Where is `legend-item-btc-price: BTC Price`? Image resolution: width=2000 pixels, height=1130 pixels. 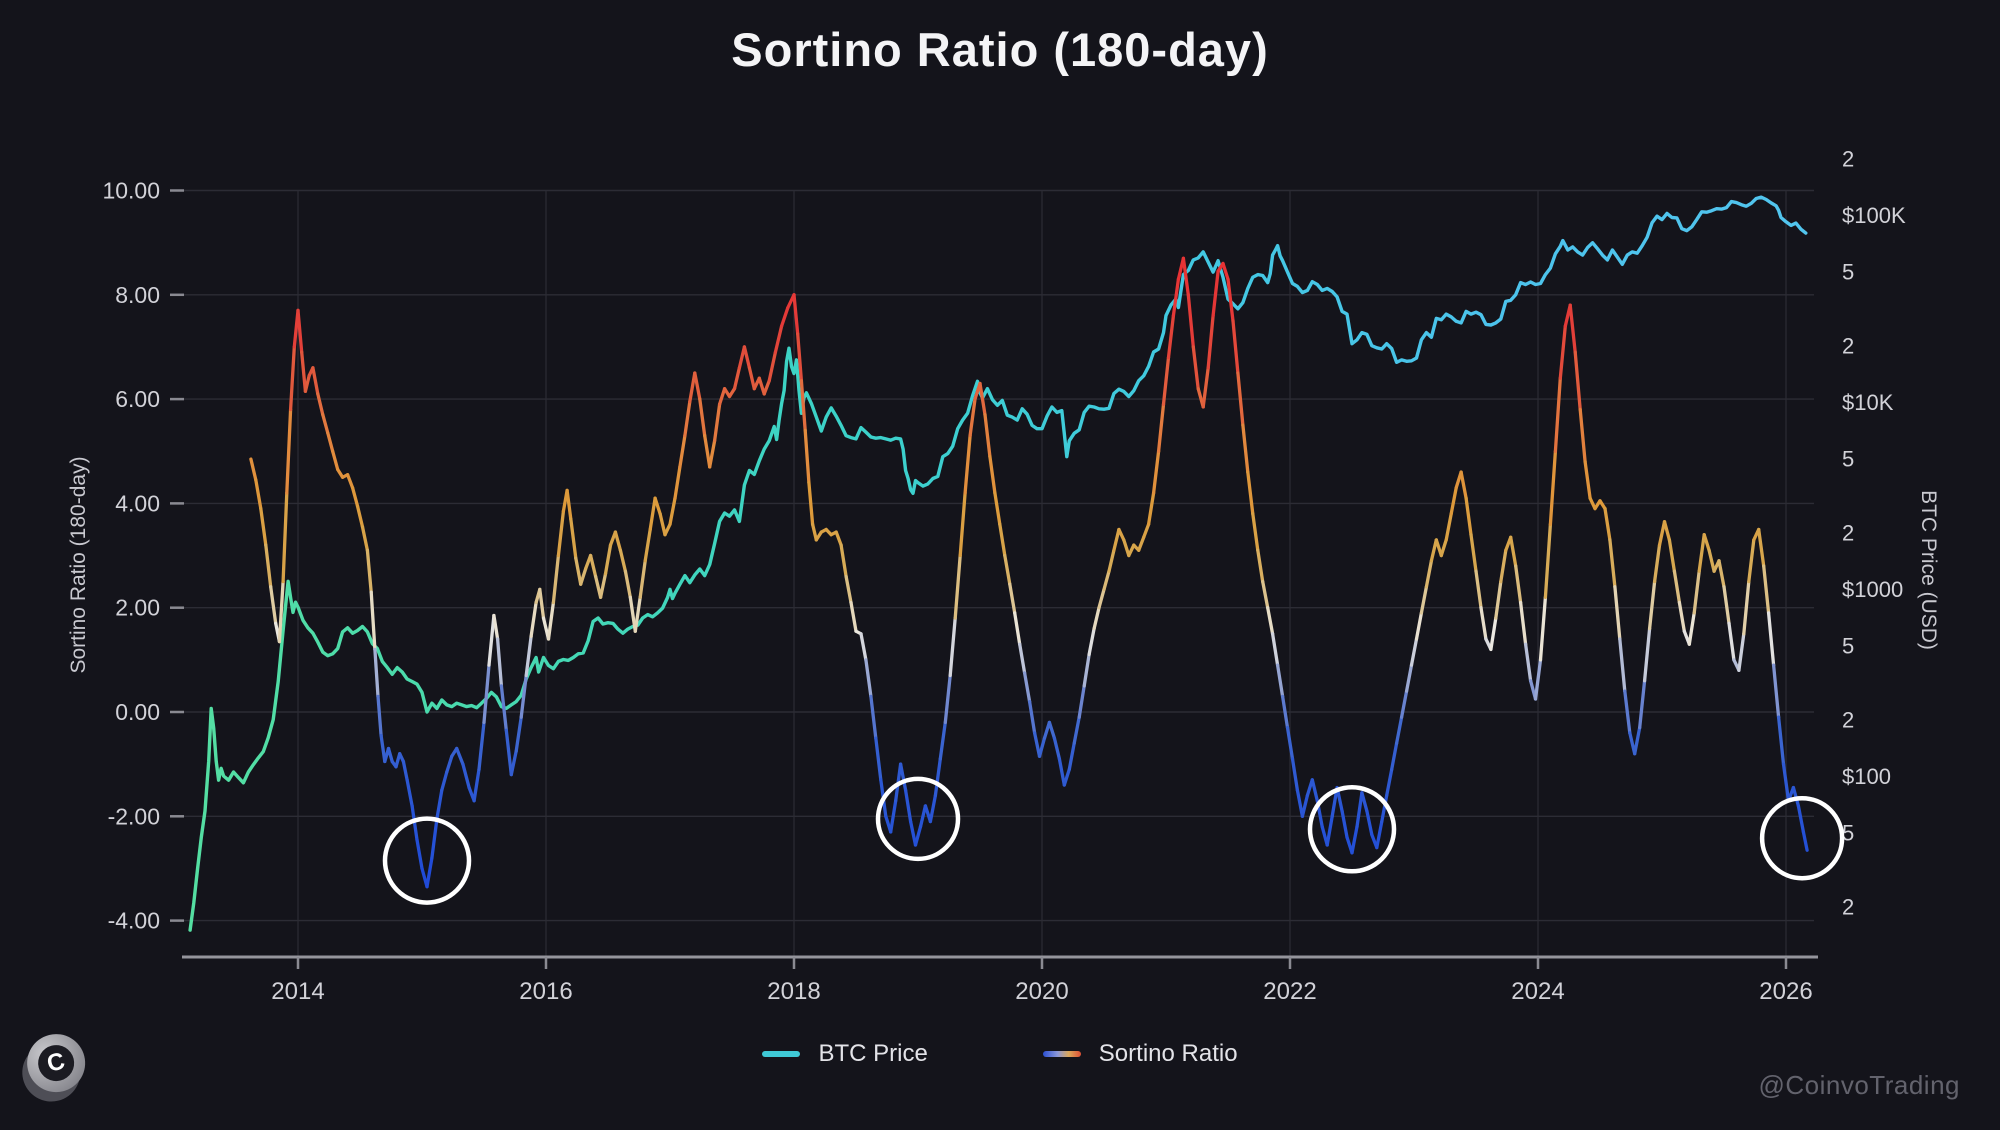 legend-item-btc-price: BTC Price is located at coordinates (845, 1054).